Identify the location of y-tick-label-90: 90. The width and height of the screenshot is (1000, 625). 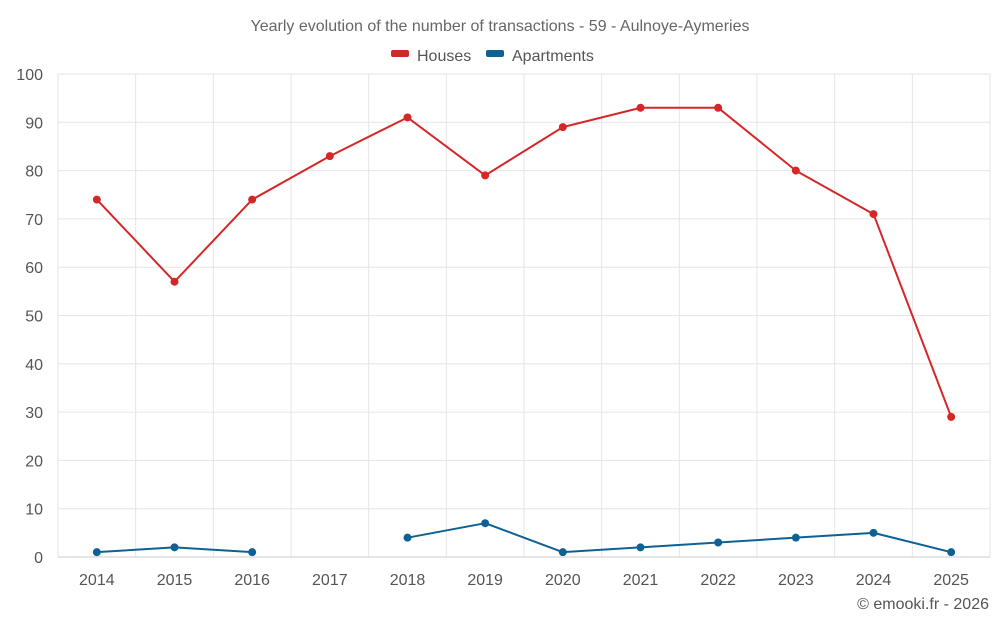
(34, 123).